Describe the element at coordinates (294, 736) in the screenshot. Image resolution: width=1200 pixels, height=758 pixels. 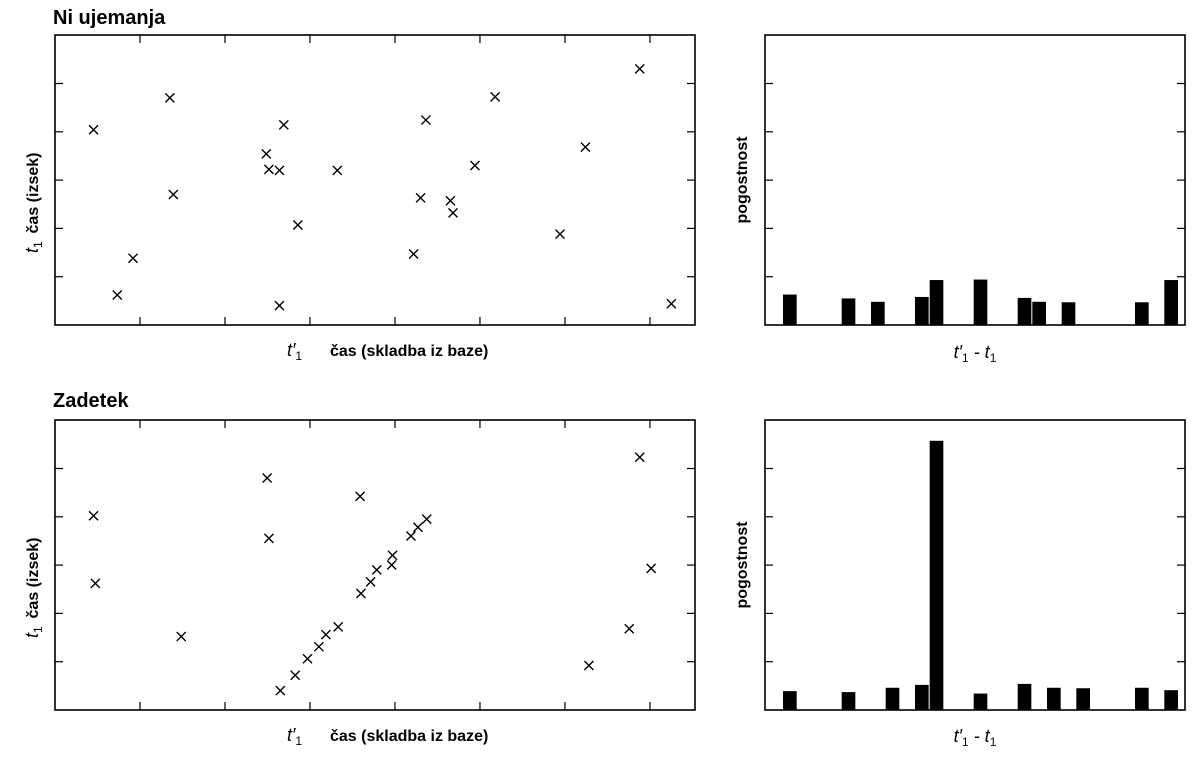
I see `scatter-2-x-marker: t′1` at that location.